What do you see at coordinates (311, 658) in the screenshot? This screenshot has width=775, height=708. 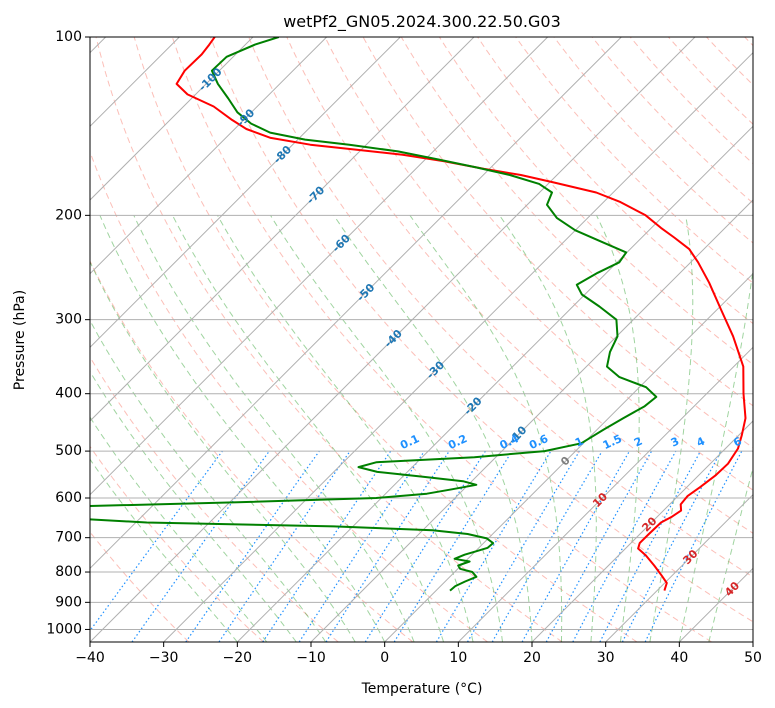 I see `x-tick-label: −10` at bounding box center [311, 658].